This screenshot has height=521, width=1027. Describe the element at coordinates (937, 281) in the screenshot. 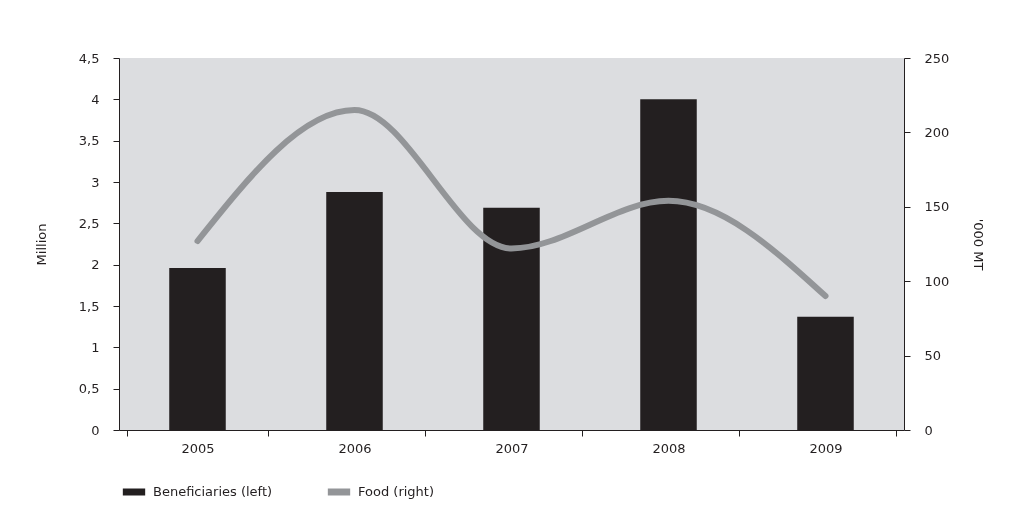

I see `y2-tick-label: 100` at that location.